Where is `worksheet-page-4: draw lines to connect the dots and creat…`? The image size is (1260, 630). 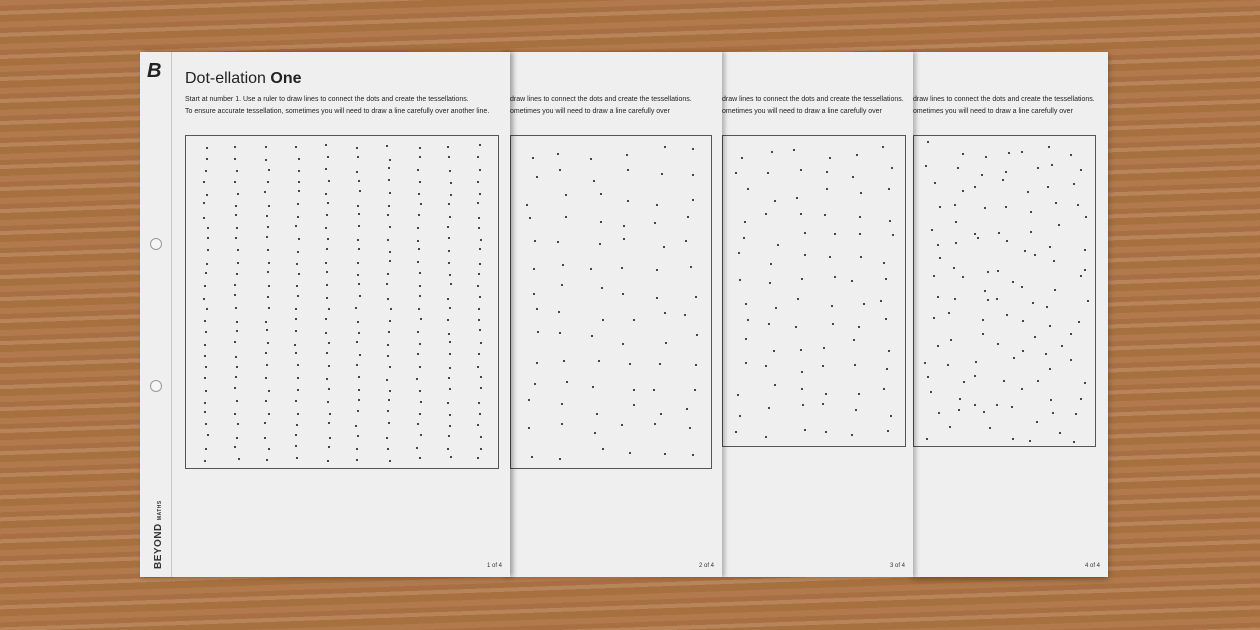
worksheet-page-4: draw lines to connect the dots and creat… is located at coordinates (1010, 314).